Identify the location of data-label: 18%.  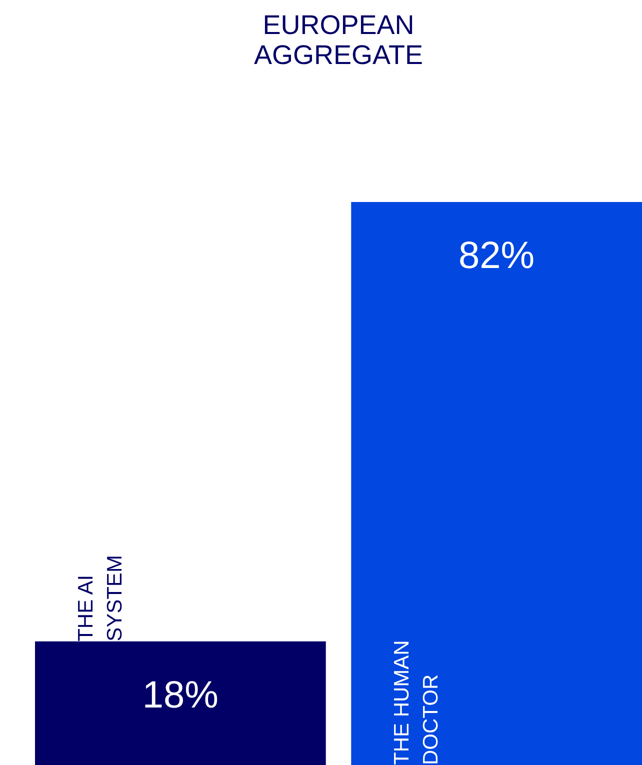
(180, 695).